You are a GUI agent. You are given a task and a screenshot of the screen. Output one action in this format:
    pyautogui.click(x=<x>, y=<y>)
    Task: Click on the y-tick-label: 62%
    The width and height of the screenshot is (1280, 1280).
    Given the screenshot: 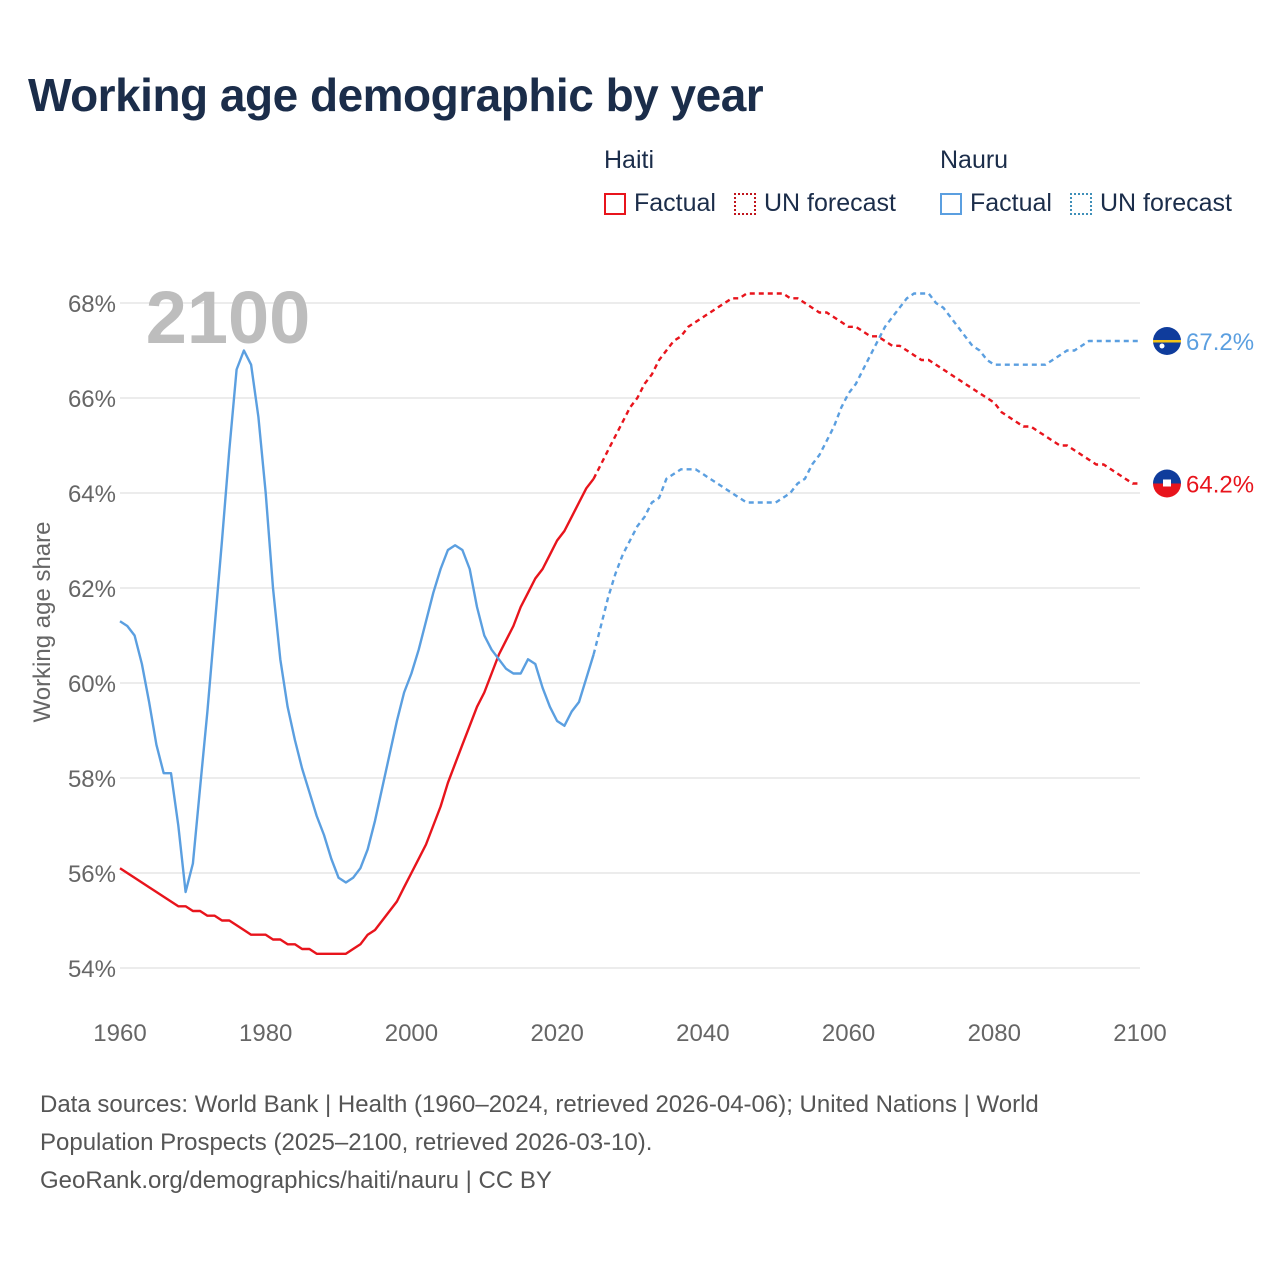 What is the action you would take?
    pyautogui.click(x=92, y=589)
    